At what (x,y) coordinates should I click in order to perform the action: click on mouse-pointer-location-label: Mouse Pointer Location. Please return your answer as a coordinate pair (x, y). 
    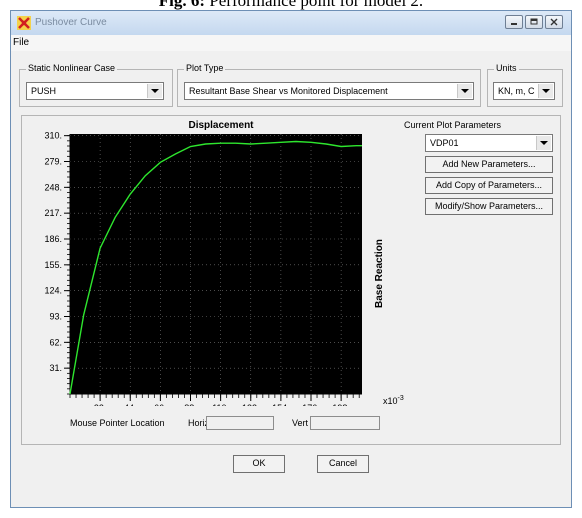
    Looking at the image, I should click on (117, 423).